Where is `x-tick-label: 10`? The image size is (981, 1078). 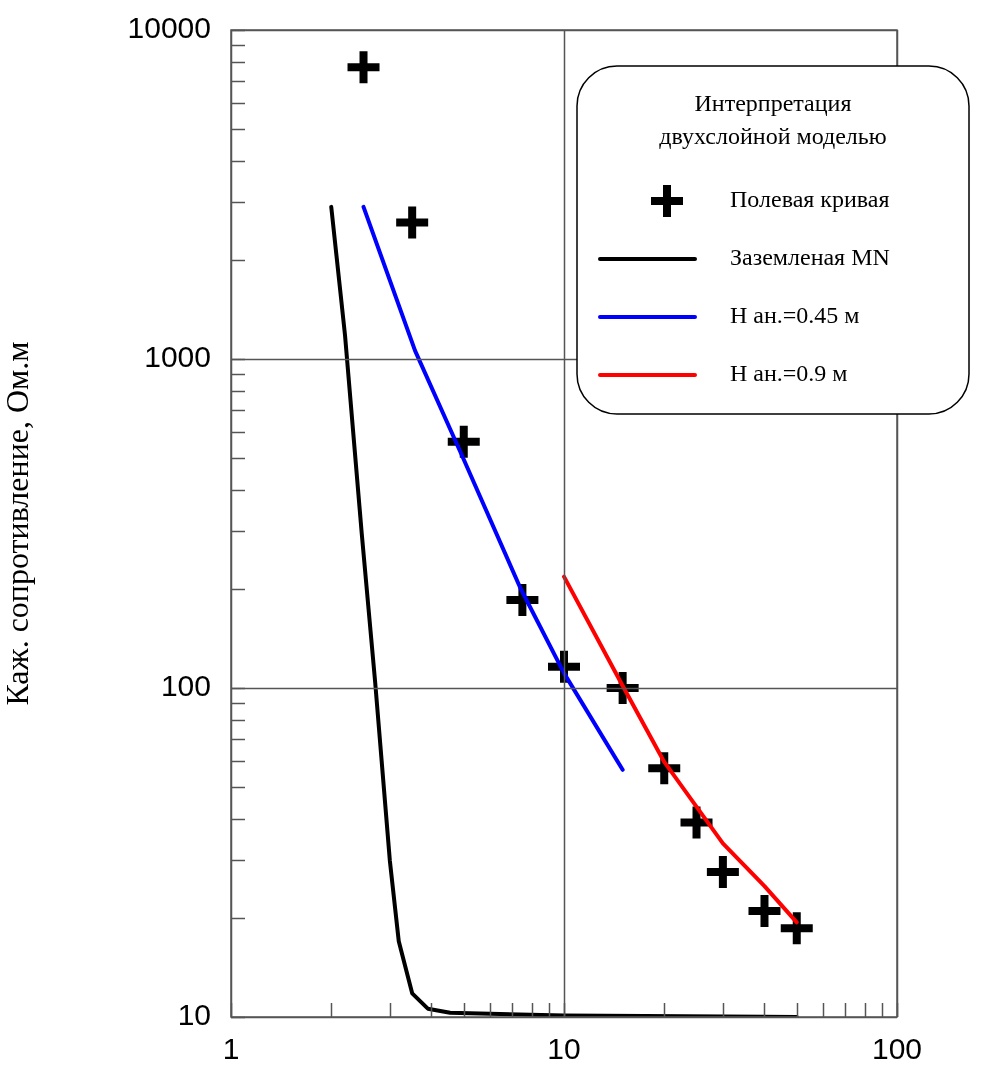 x-tick-label: 10 is located at coordinates (564, 1049).